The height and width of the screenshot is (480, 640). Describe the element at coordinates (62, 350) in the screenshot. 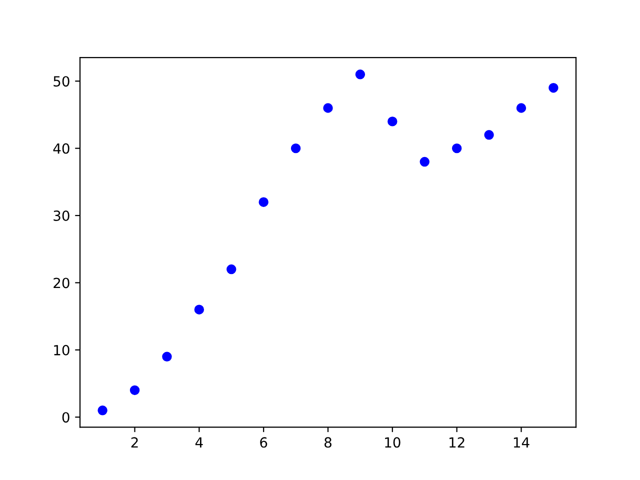

I see `y-tick-label: 10` at that location.